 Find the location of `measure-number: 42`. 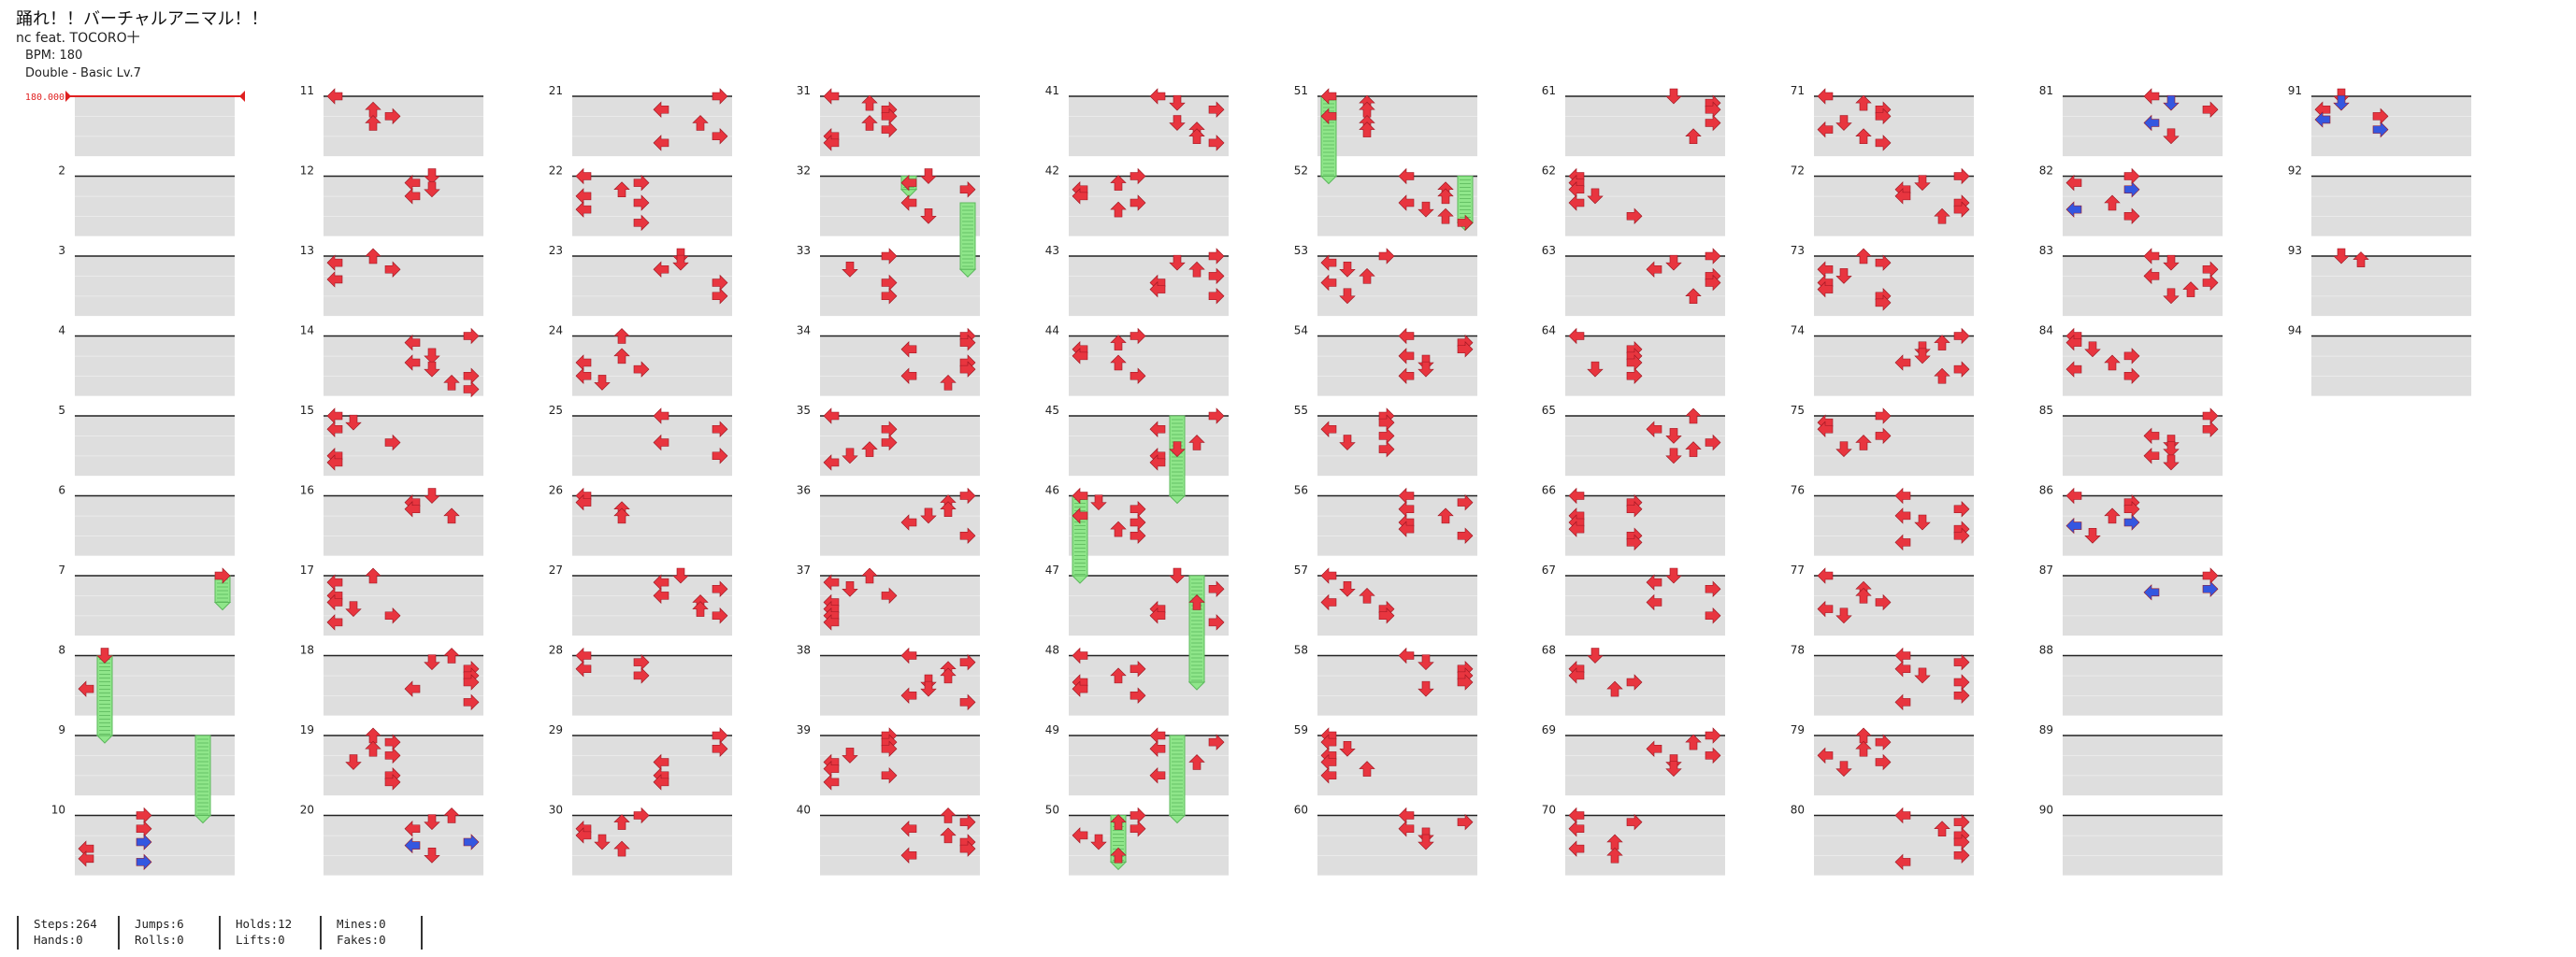

measure-number: 42 is located at coordinates (1052, 171).